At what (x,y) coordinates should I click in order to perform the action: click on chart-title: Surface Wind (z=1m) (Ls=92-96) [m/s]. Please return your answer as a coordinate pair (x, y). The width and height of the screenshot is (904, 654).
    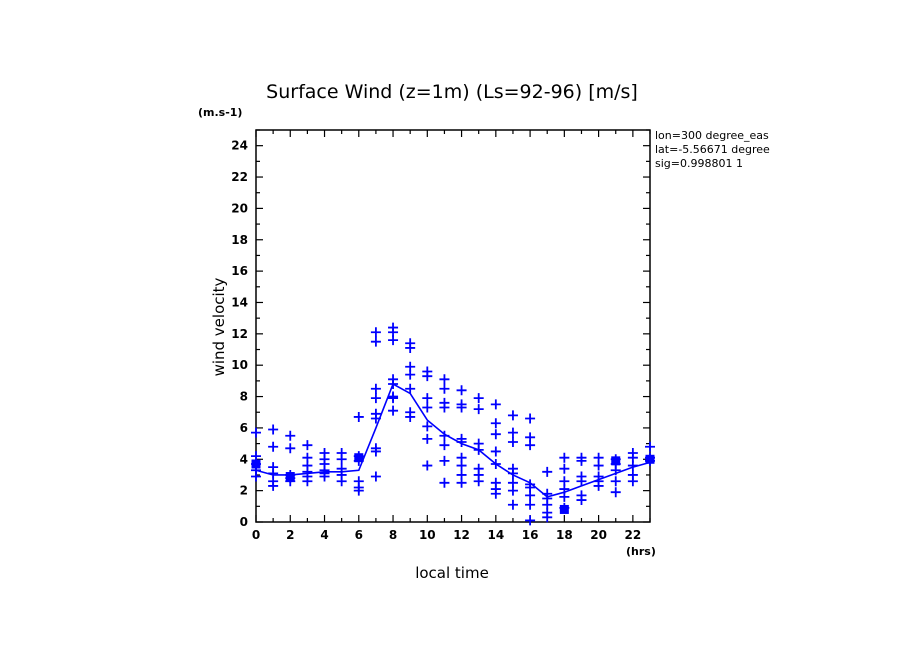
    Looking at the image, I should click on (452, 92).